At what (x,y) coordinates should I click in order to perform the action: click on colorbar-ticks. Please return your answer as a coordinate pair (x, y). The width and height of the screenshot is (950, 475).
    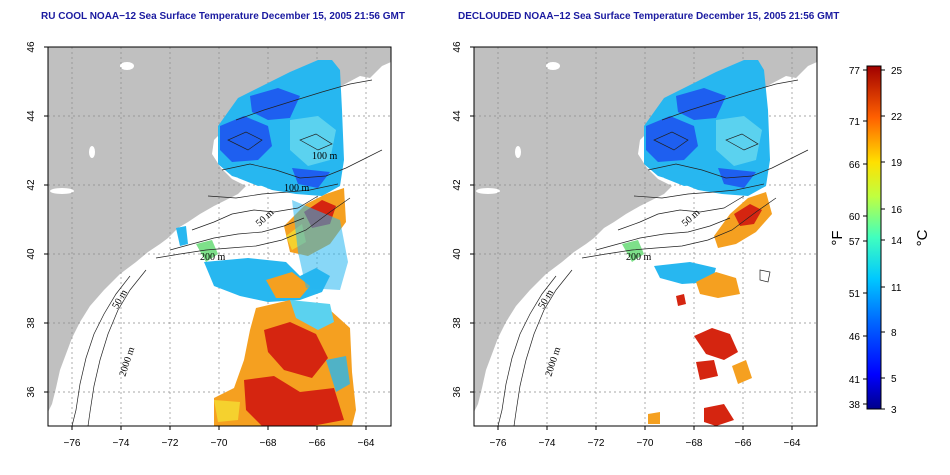
    Looking at the image, I should click on (874, 239).